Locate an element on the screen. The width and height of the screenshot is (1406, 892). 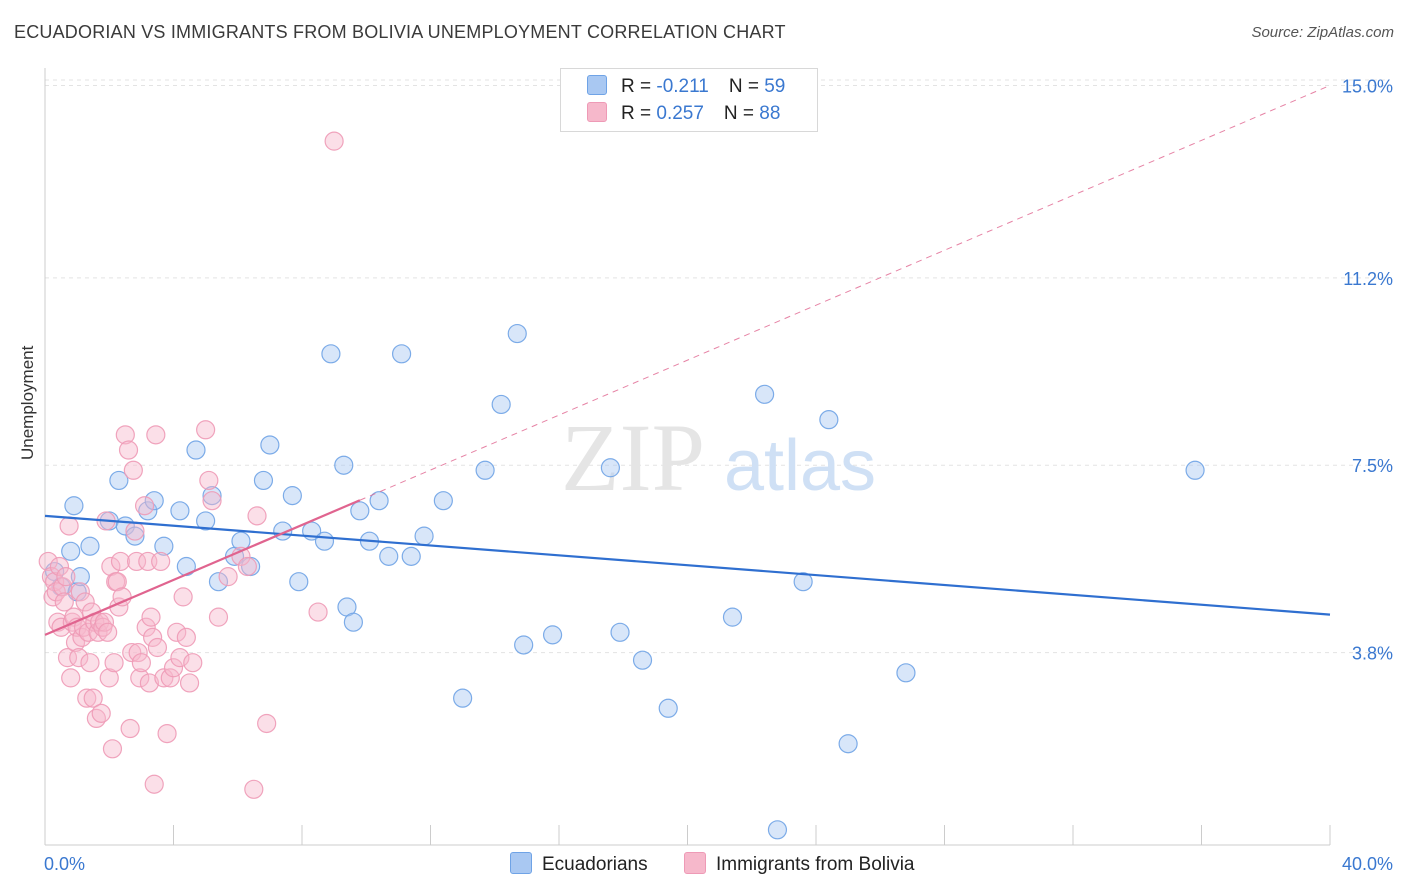
watermark-zip: ZIP is located at coordinates (633, 457).